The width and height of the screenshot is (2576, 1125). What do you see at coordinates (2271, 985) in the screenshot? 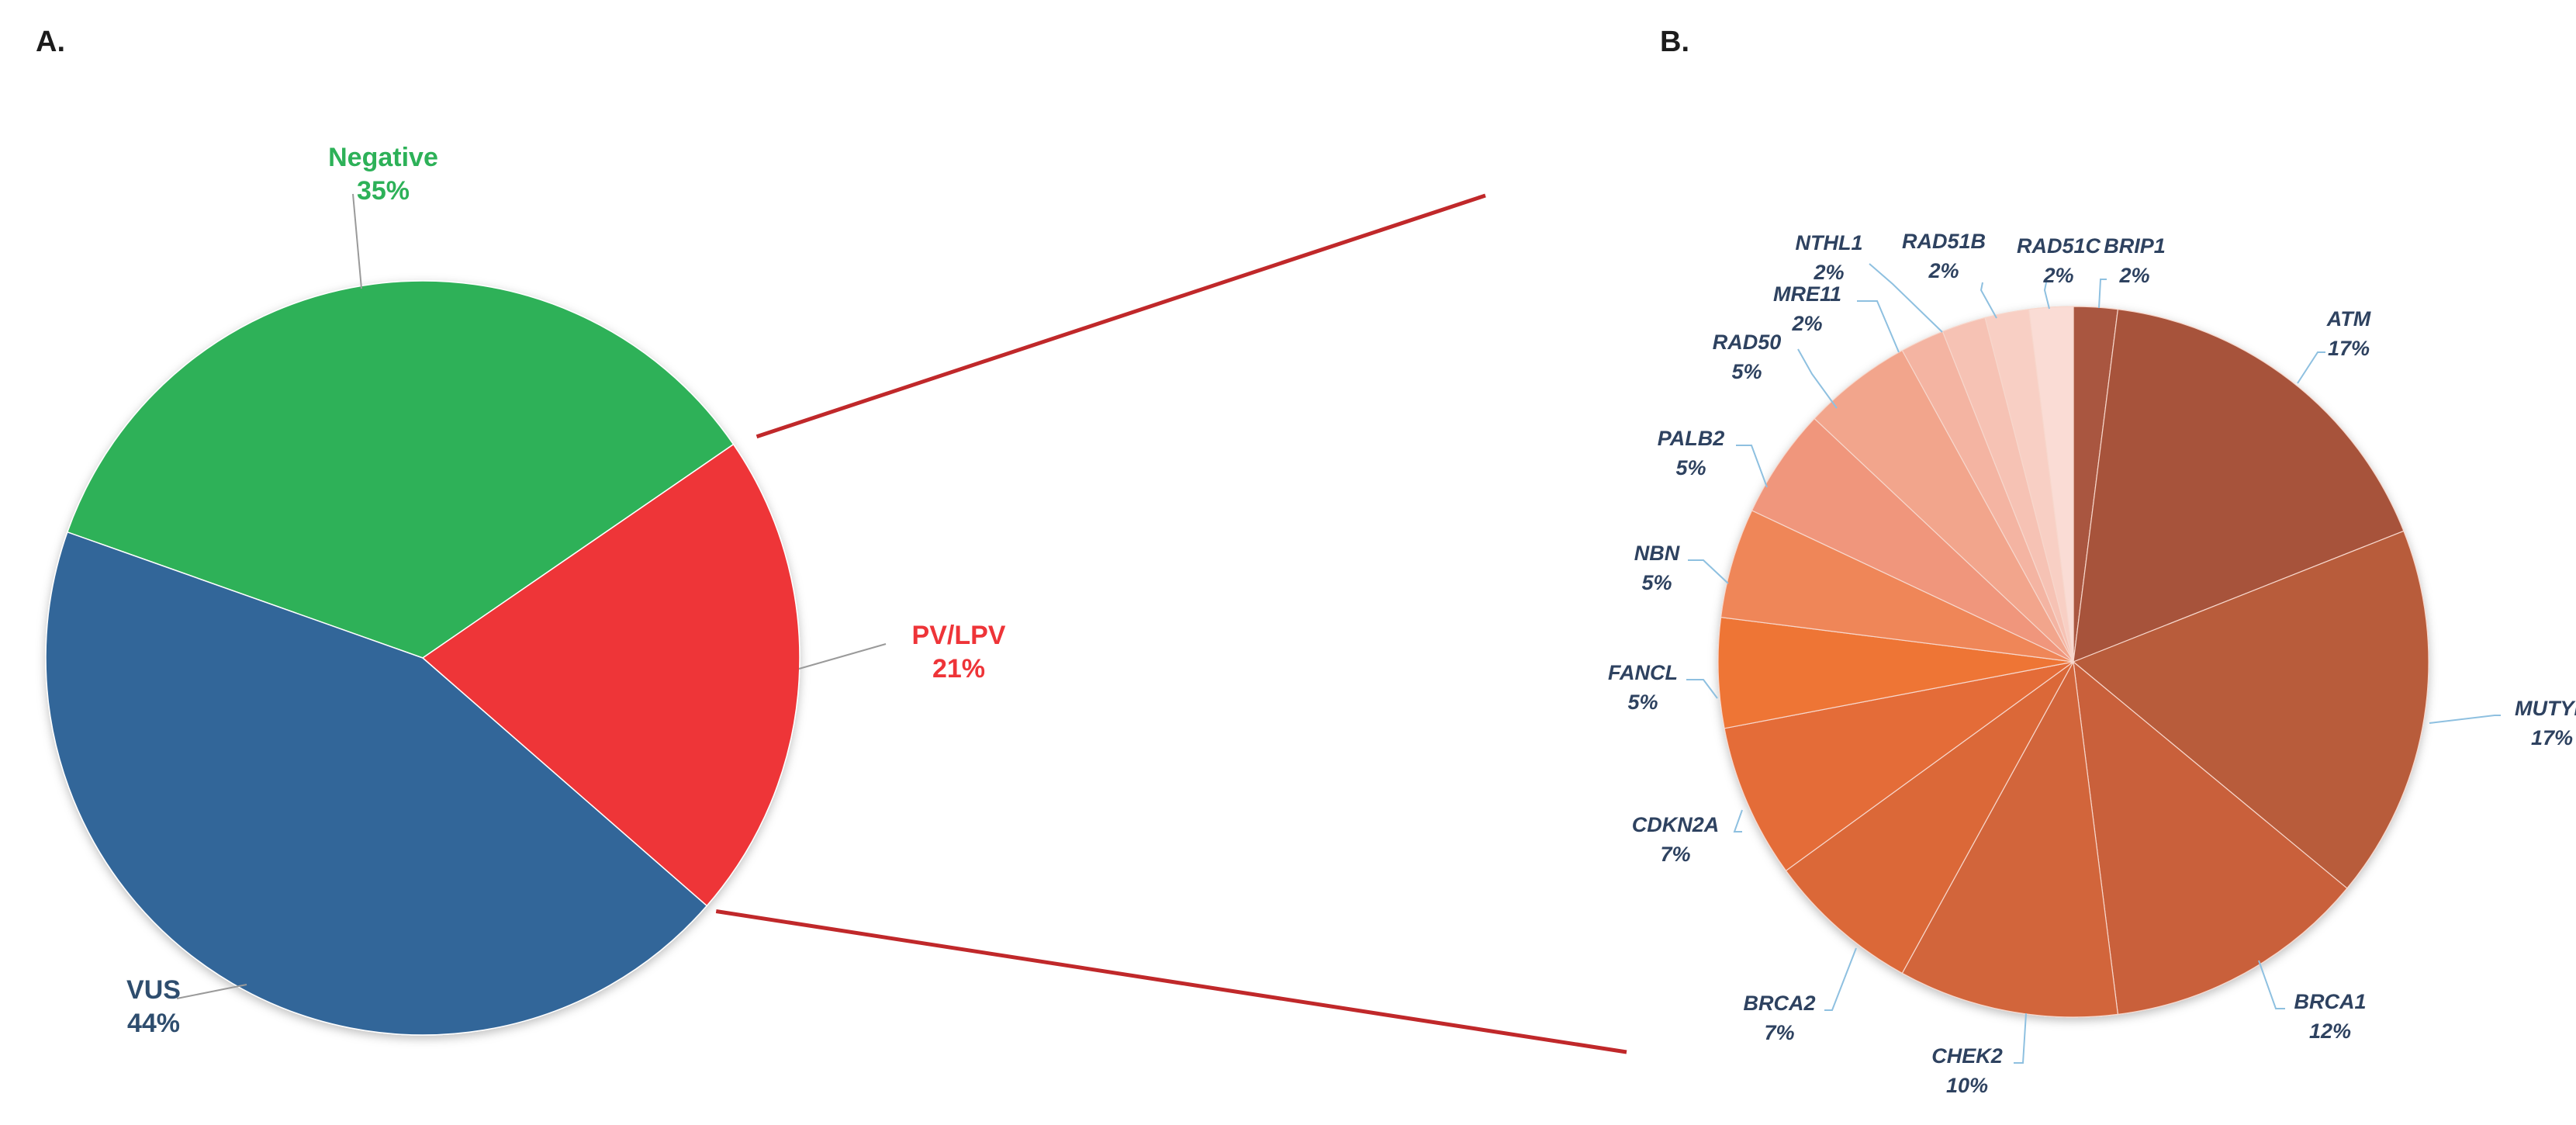
I see `pie-b-leader-brca1` at bounding box center [2271, 985].